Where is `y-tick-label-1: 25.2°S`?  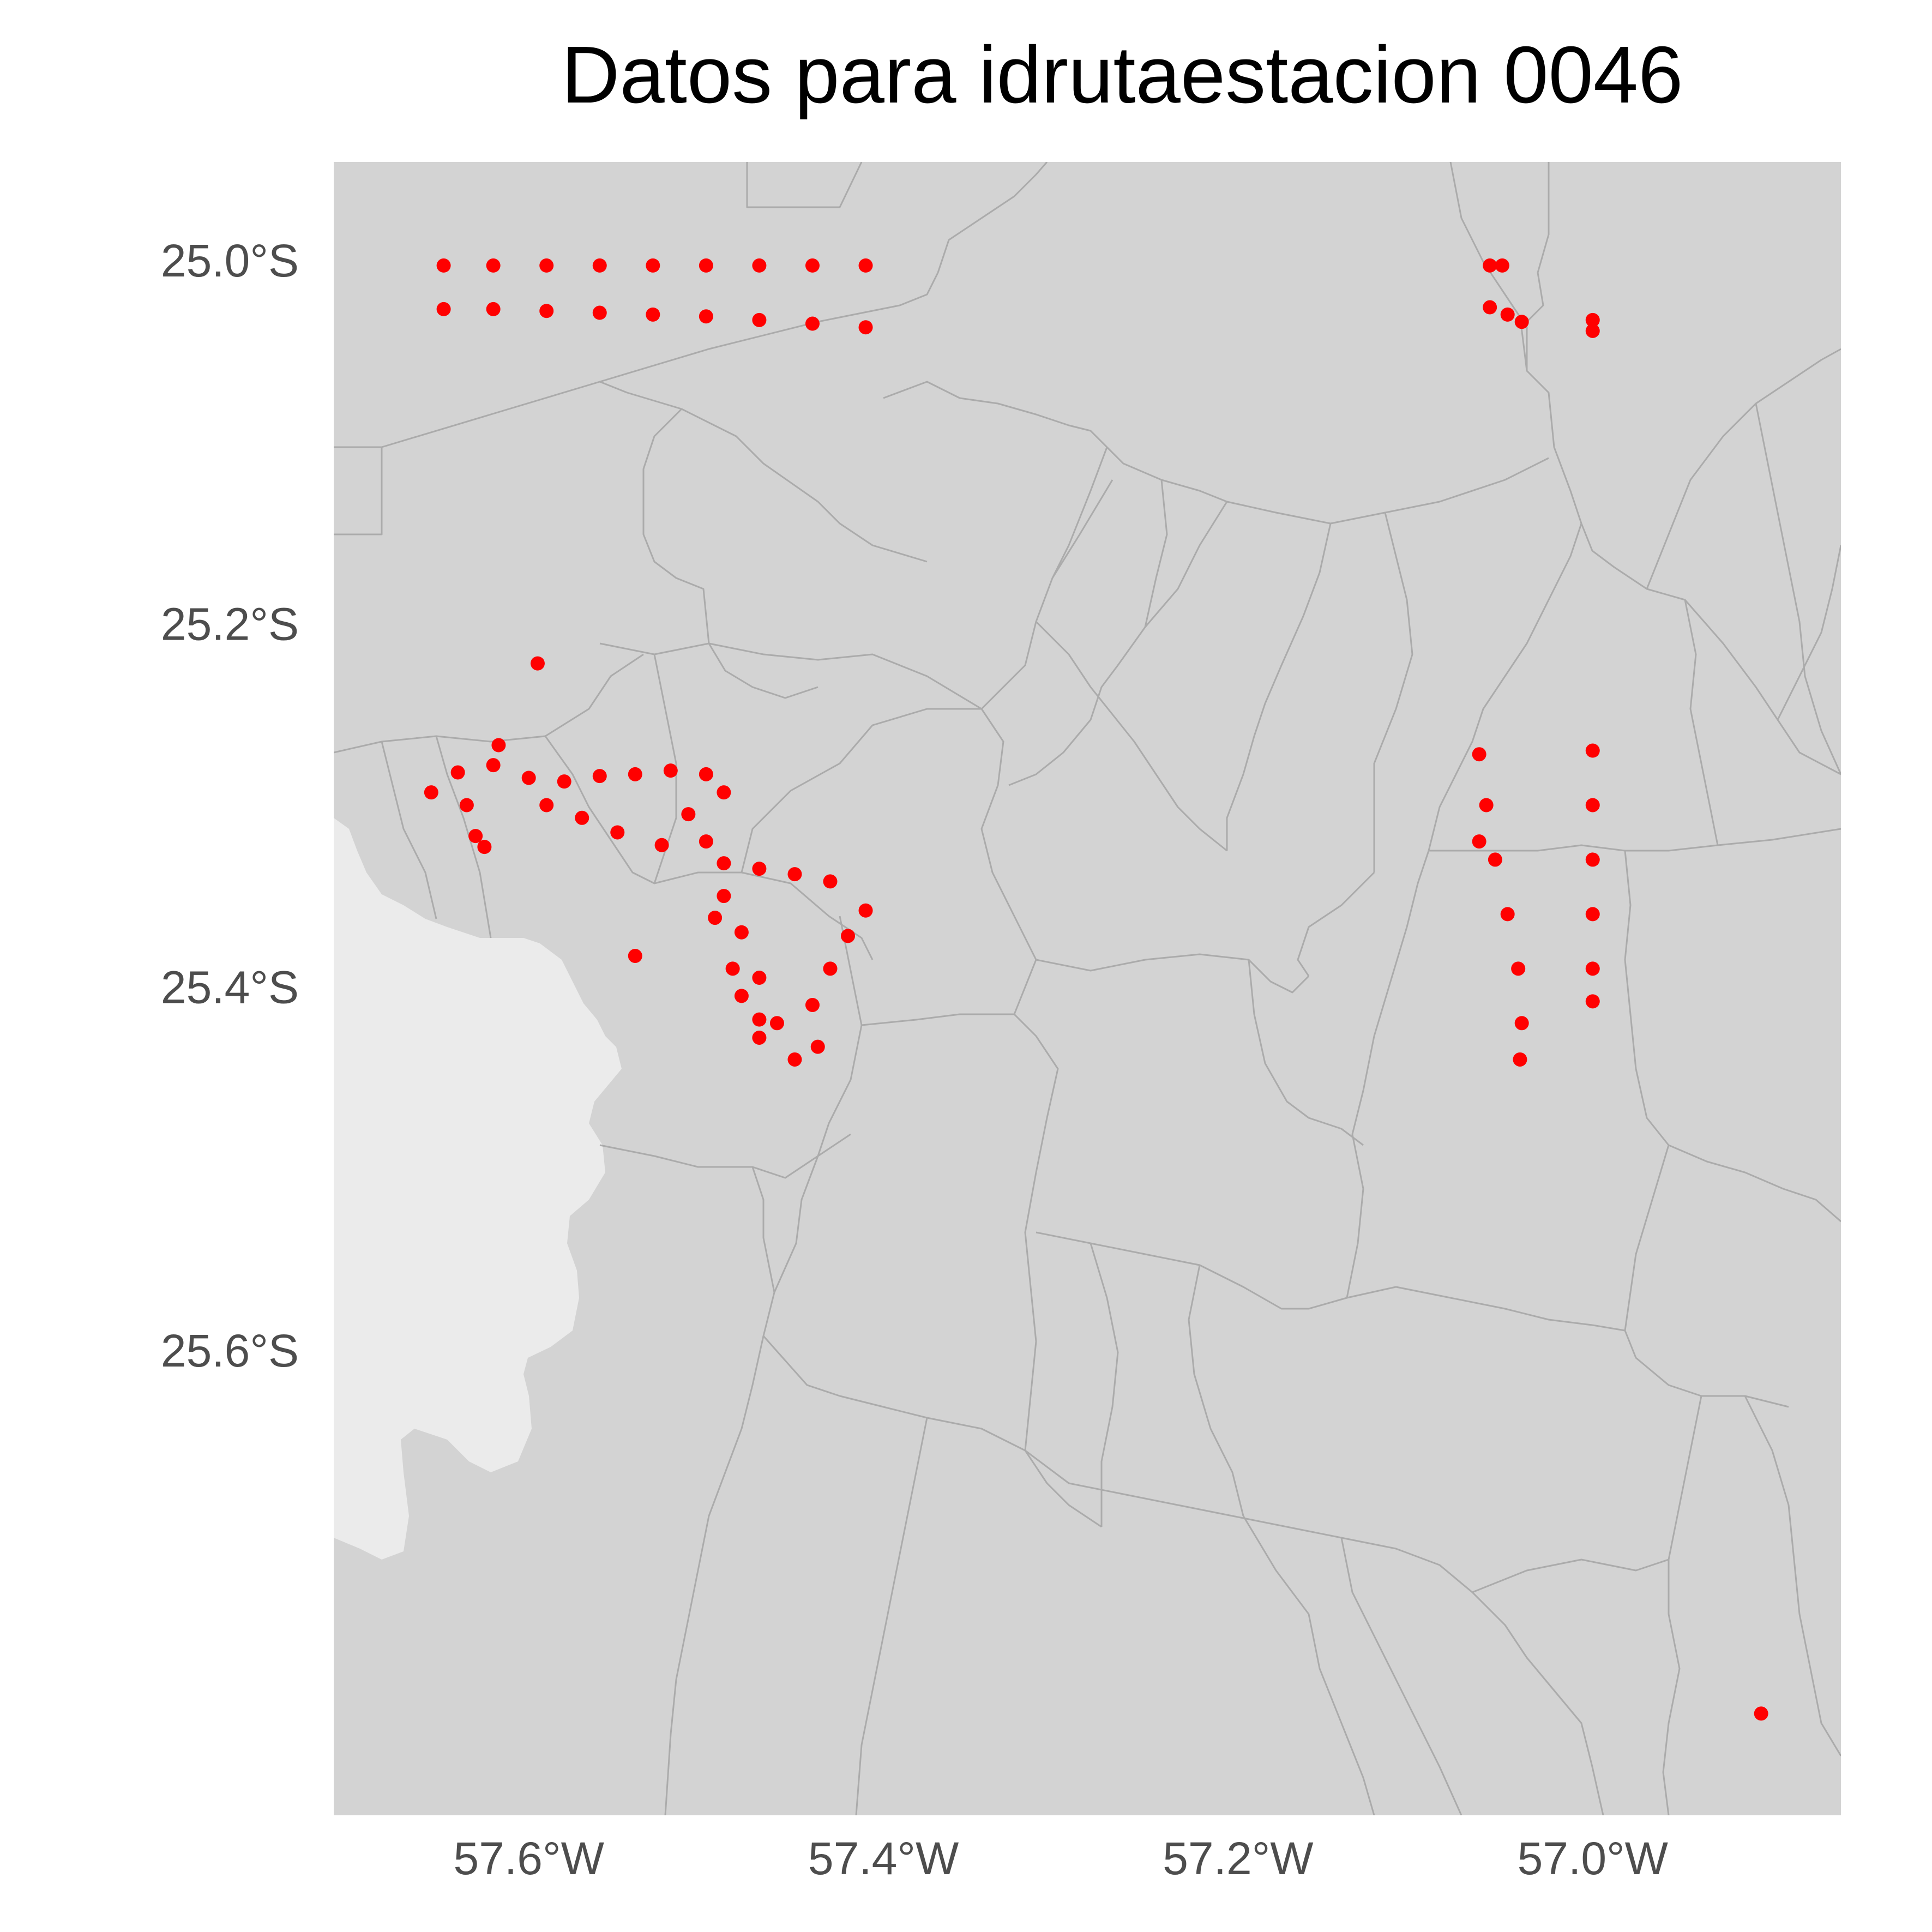
y-tick-label-1: 25.2°S is located at coordinates (230, 623).